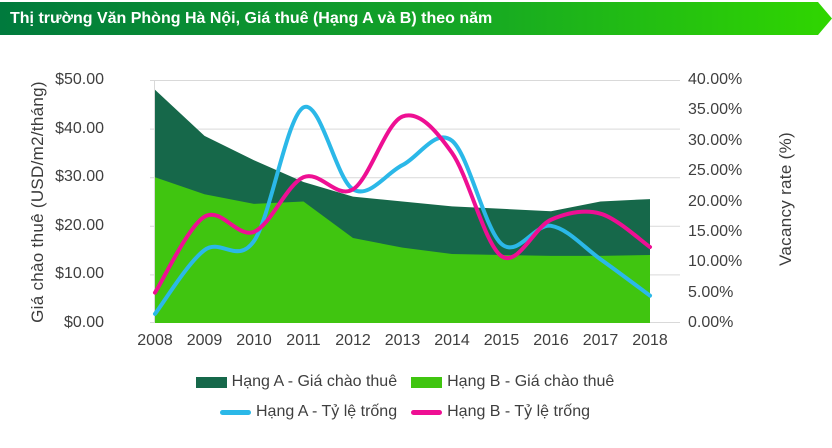  What do you see at coordinates (715, 201) in the screenshot?
I see `right-tick-label: 20.00%` at bounding box center [715, 201].